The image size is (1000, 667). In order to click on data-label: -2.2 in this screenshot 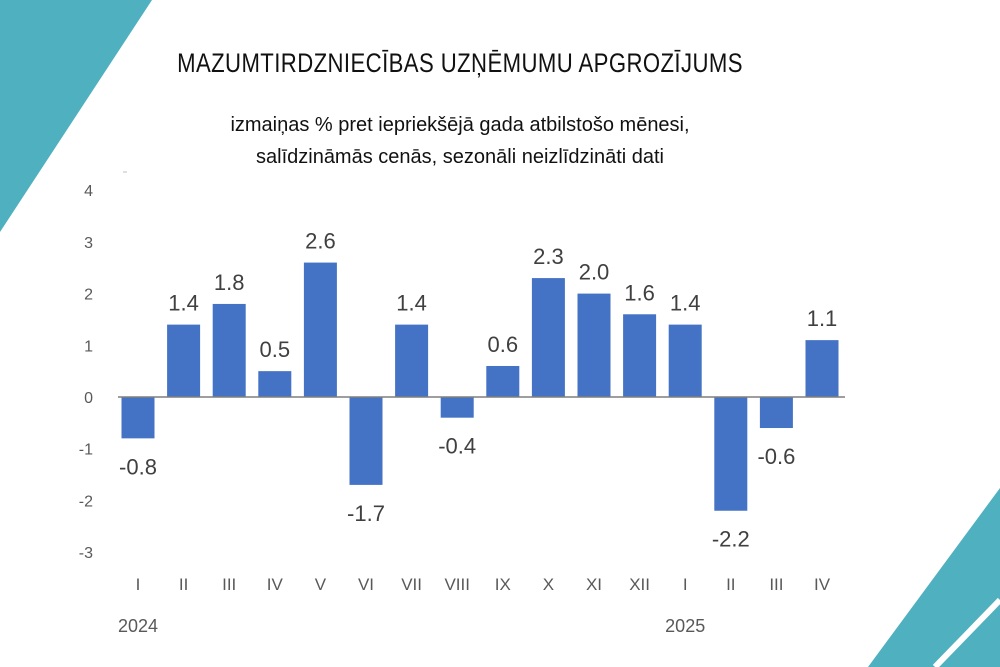, I will do `click(731, 539)`.